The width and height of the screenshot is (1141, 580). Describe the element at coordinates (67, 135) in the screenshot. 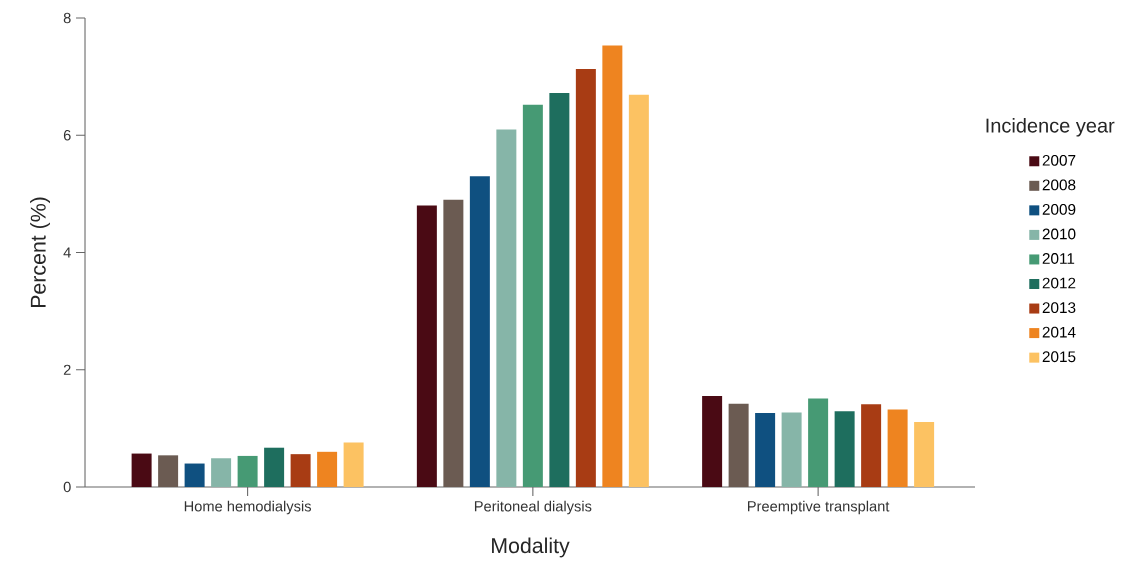

I see `y-tick-label: 6` at that location.